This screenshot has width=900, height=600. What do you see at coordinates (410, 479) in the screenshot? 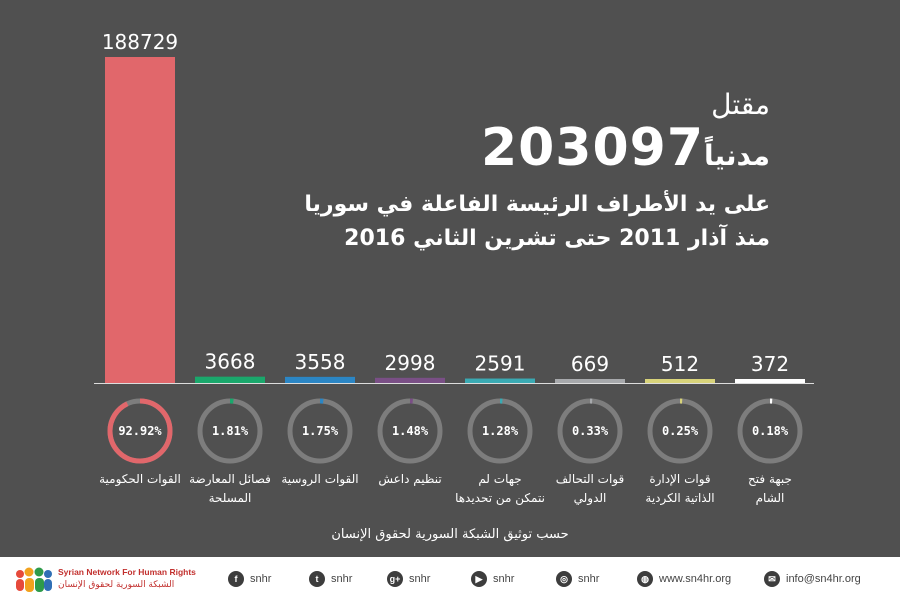
I see `category-label-3: تنظيم داعش` at bounding box center [410, 479].